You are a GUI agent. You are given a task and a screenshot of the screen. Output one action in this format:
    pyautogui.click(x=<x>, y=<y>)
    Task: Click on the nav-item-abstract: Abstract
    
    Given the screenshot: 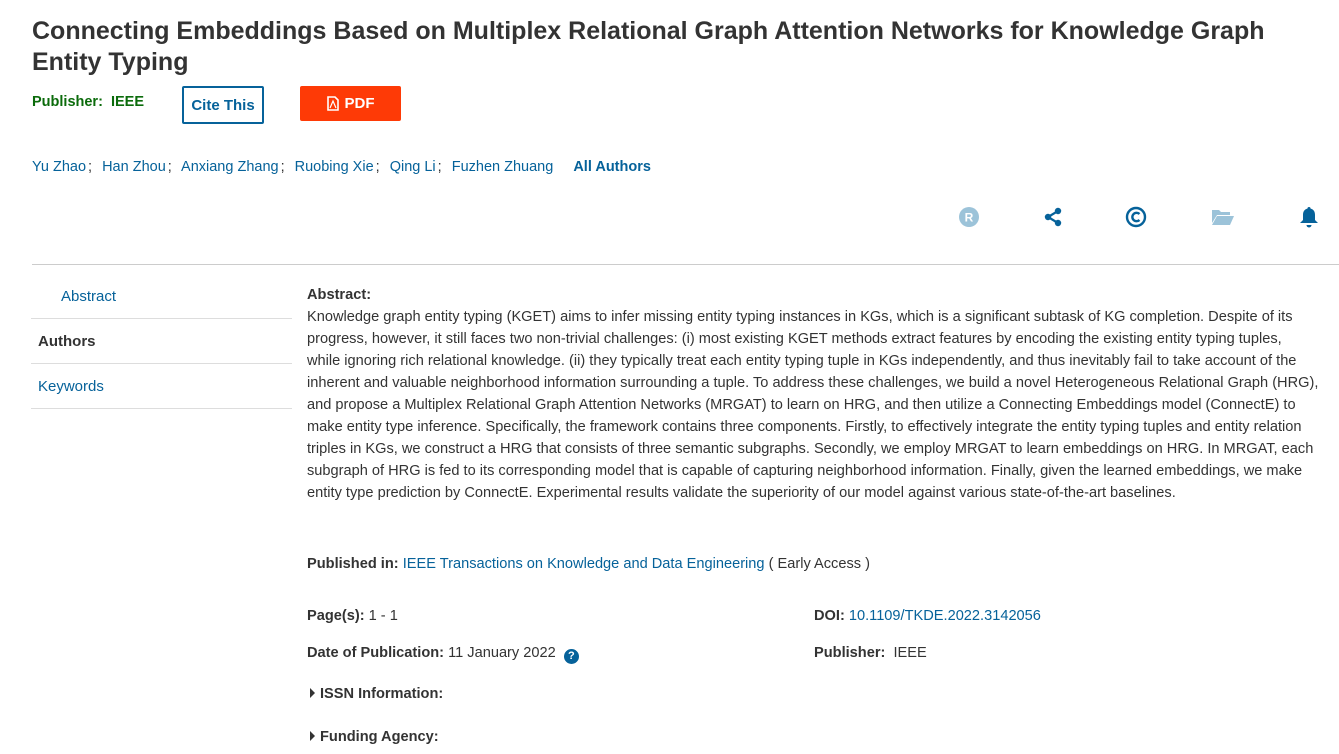 What is the action you would take?
    pyautogui.click(x=161, y=296)
    